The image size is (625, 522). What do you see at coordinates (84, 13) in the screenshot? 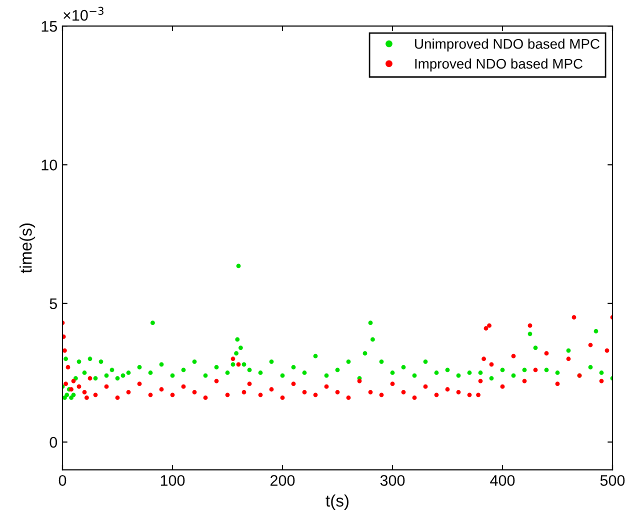
I see `text: ×10$^{−3}$` at bounding box center [84, 13].